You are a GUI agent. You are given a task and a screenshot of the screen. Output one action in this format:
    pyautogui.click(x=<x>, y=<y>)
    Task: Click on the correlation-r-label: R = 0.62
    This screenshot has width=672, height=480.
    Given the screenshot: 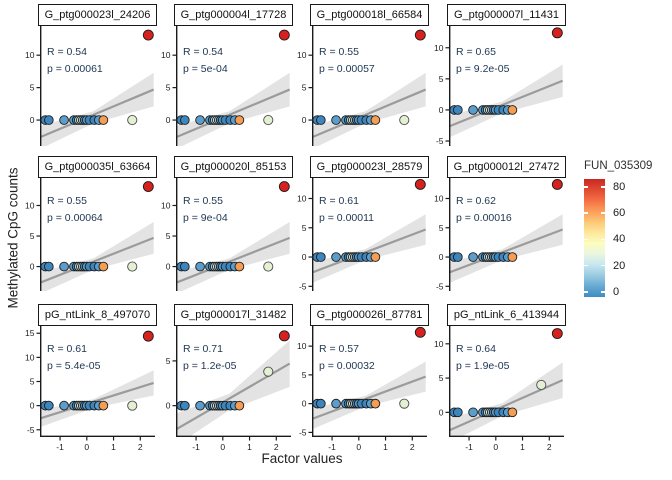 What is the action you would take?
    pyautogui.click(x=476, y=201)
    